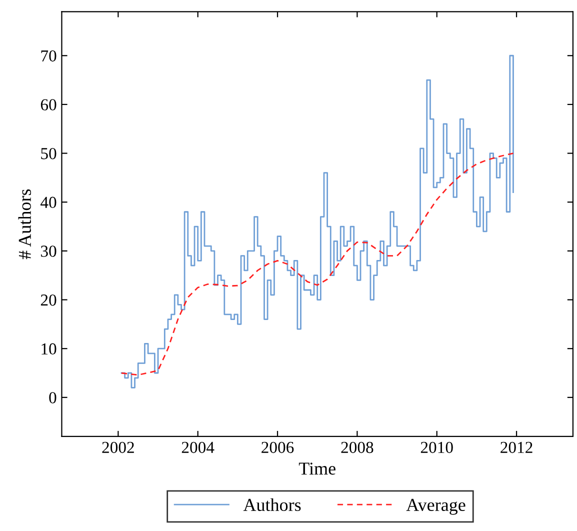 The height and width of the screenshot is (531, 577). I want to click on y-tick-label: 0, so click(52, 398).